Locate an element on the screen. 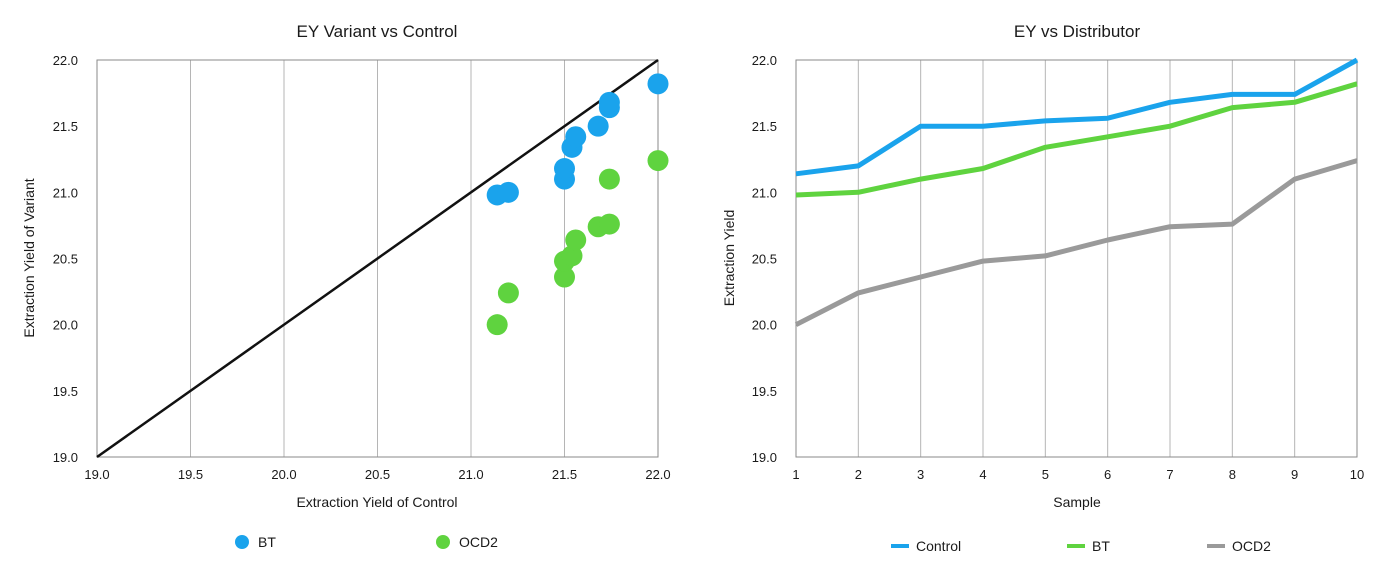 The height and width of the screenshot is (571, 1400). line-series-ocd2 is located at coordinates (1076, 242).